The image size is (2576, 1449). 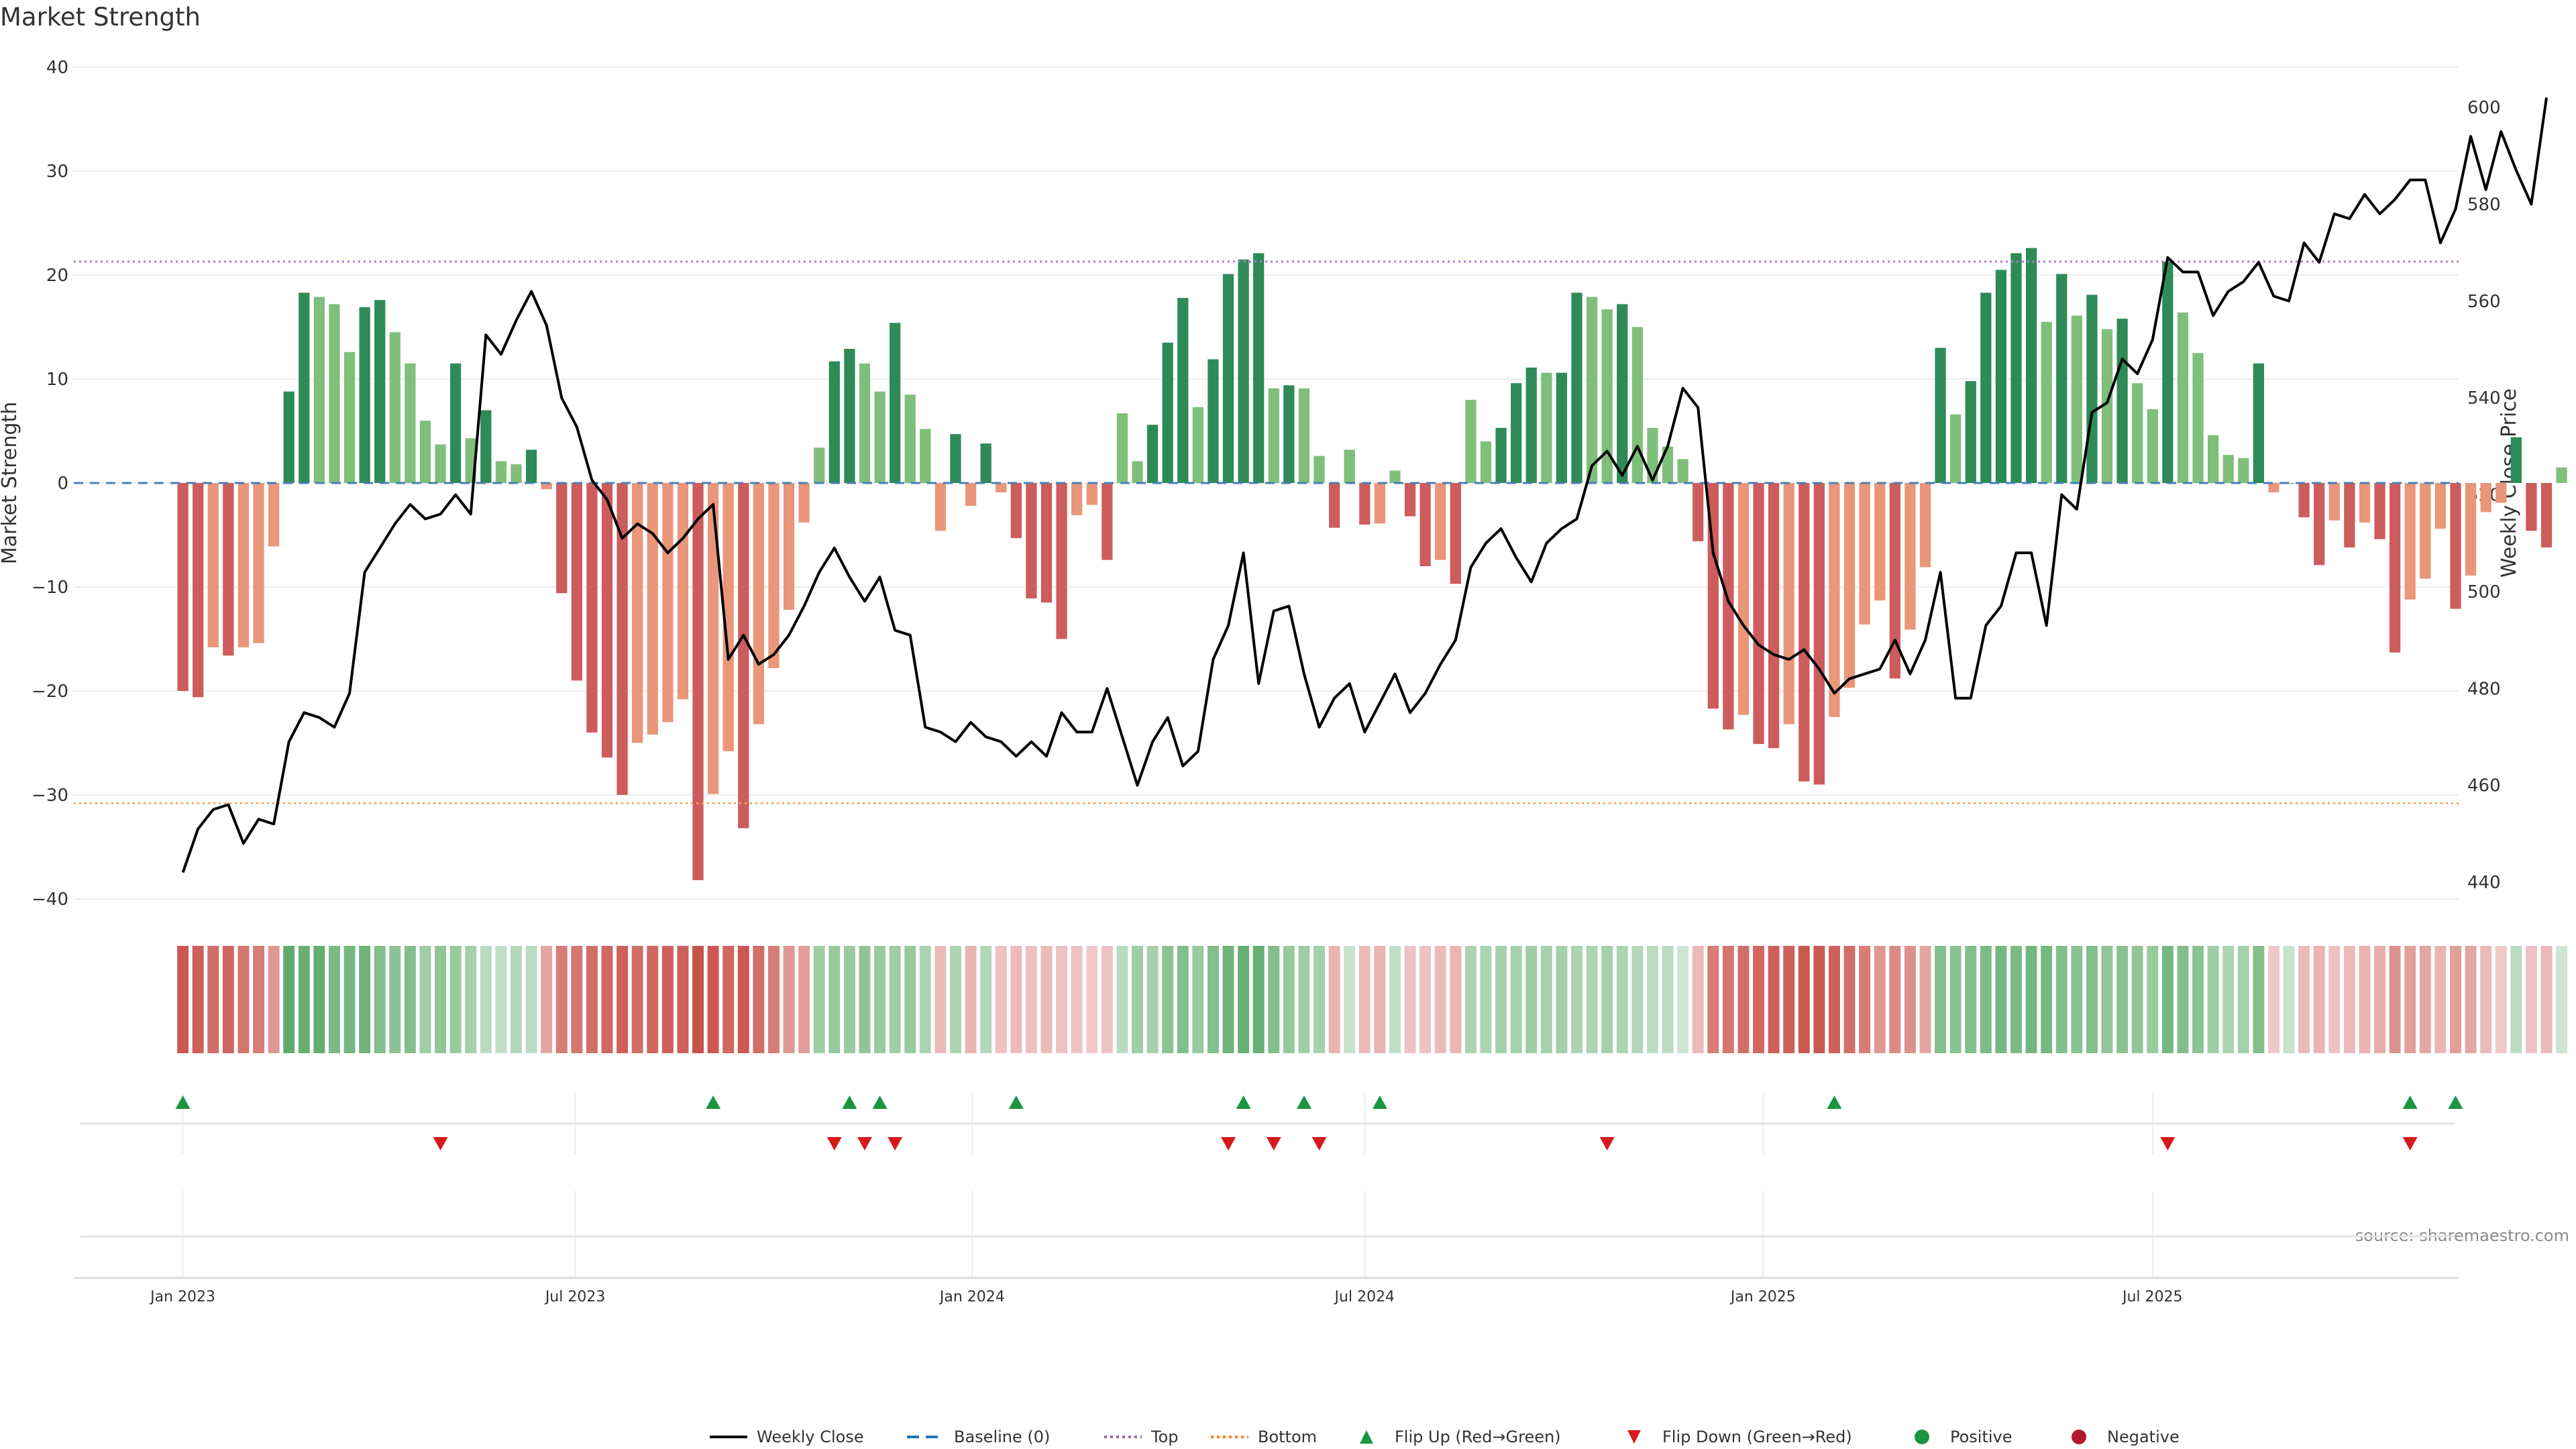 What do you see at coordinates (1271, 1166) in the screenshot?
I see `flip-markers-panel` at bounding box center [1271, 1166].